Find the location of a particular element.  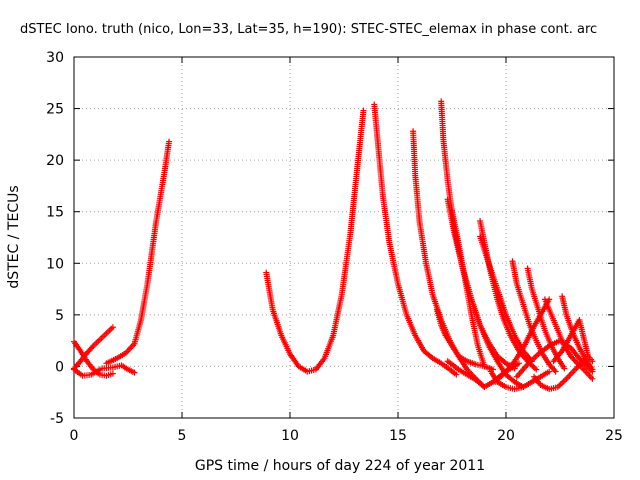

x-tick-label: 20 is located at coordinates (506, 436).